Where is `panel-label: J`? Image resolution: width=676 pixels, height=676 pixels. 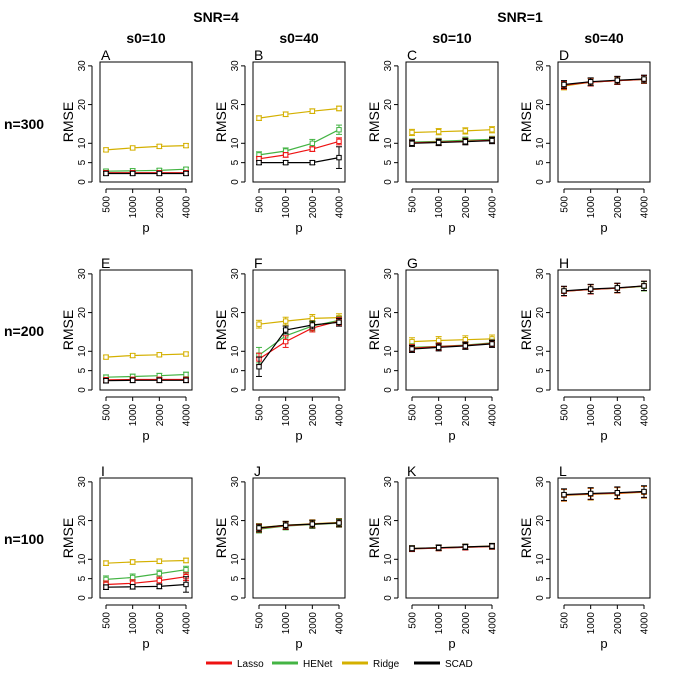
panel-label: J is located at coordinates (257, 471).